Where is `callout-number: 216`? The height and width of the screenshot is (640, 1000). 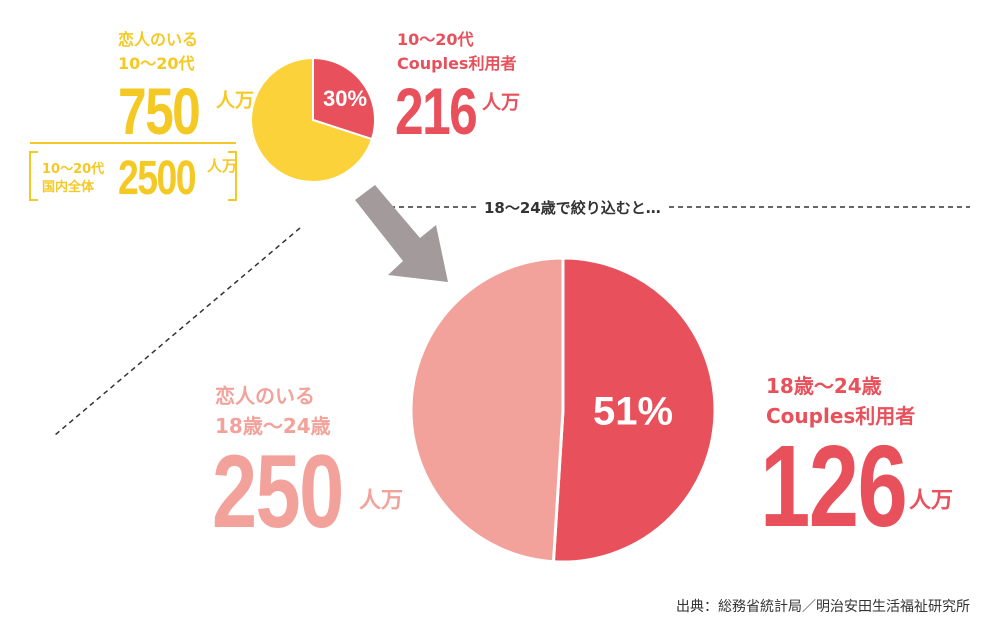 callout-number: 216 is located at coordinates (436, 111).